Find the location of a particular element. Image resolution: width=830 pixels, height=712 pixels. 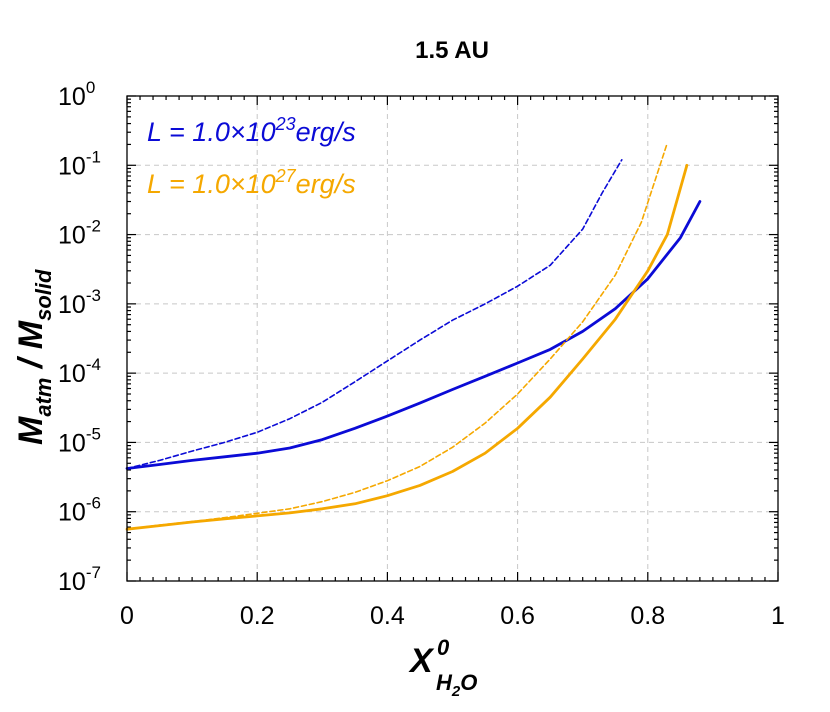

legend-1-suffix: erg/s is located at coordinates (326, 132).